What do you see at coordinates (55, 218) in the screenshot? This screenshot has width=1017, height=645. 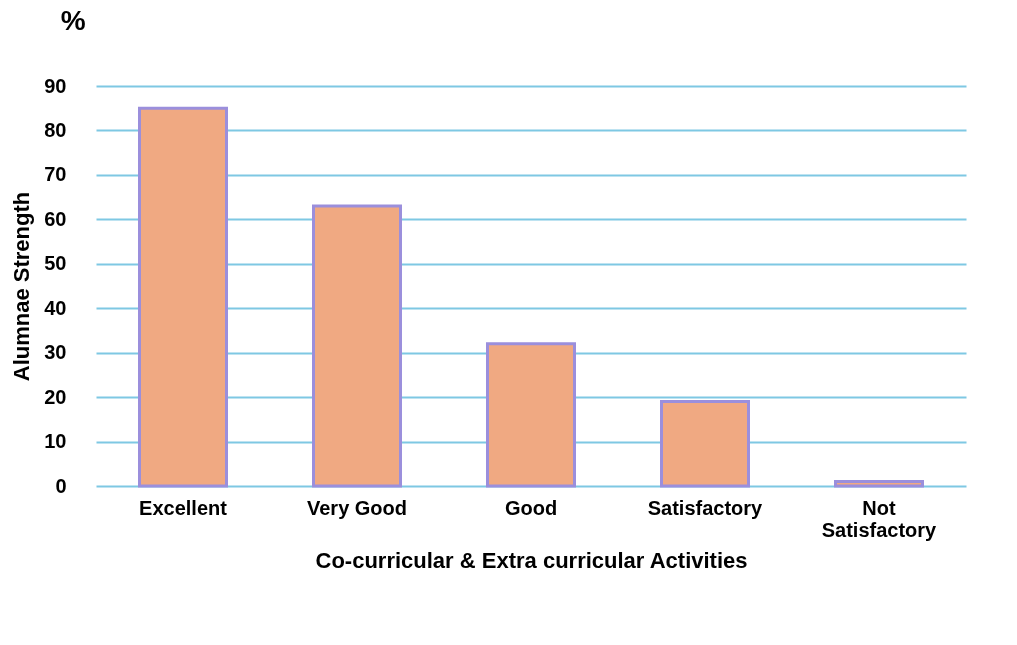 I see `y-tick-label: 60` at bounding box center [55, 218].